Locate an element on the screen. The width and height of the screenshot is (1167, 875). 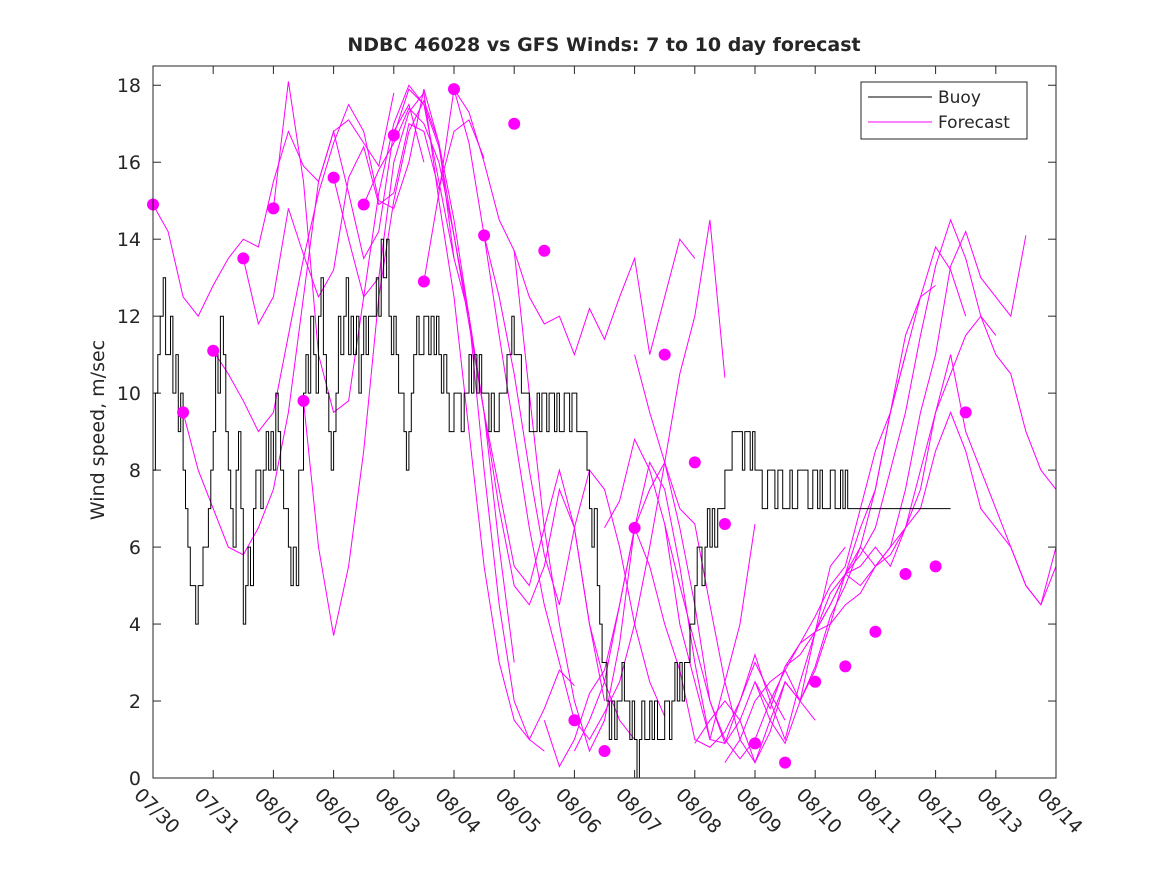
legend-box is located at coordinates (944, 110).